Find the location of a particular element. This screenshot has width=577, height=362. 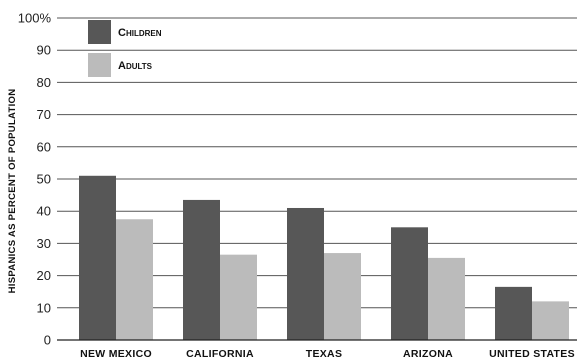

legend-label-adults: Adults is located at coordinates (135, 66).